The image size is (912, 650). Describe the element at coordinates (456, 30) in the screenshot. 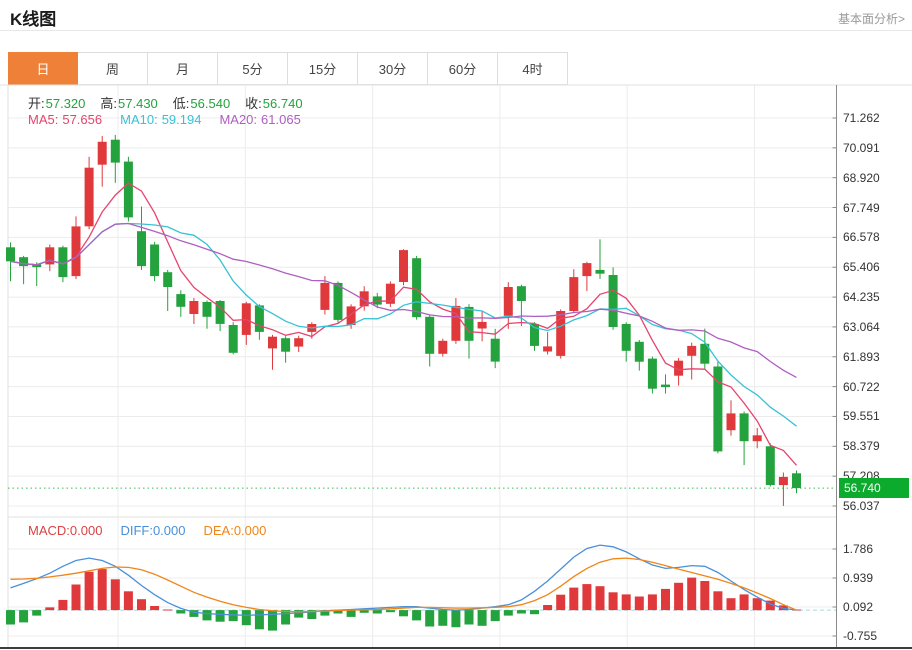

I see `title-divider` at that location.